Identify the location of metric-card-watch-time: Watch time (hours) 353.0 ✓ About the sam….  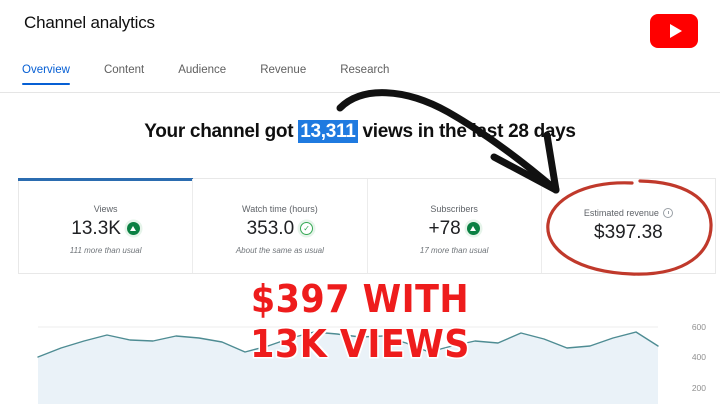
(279, 226).